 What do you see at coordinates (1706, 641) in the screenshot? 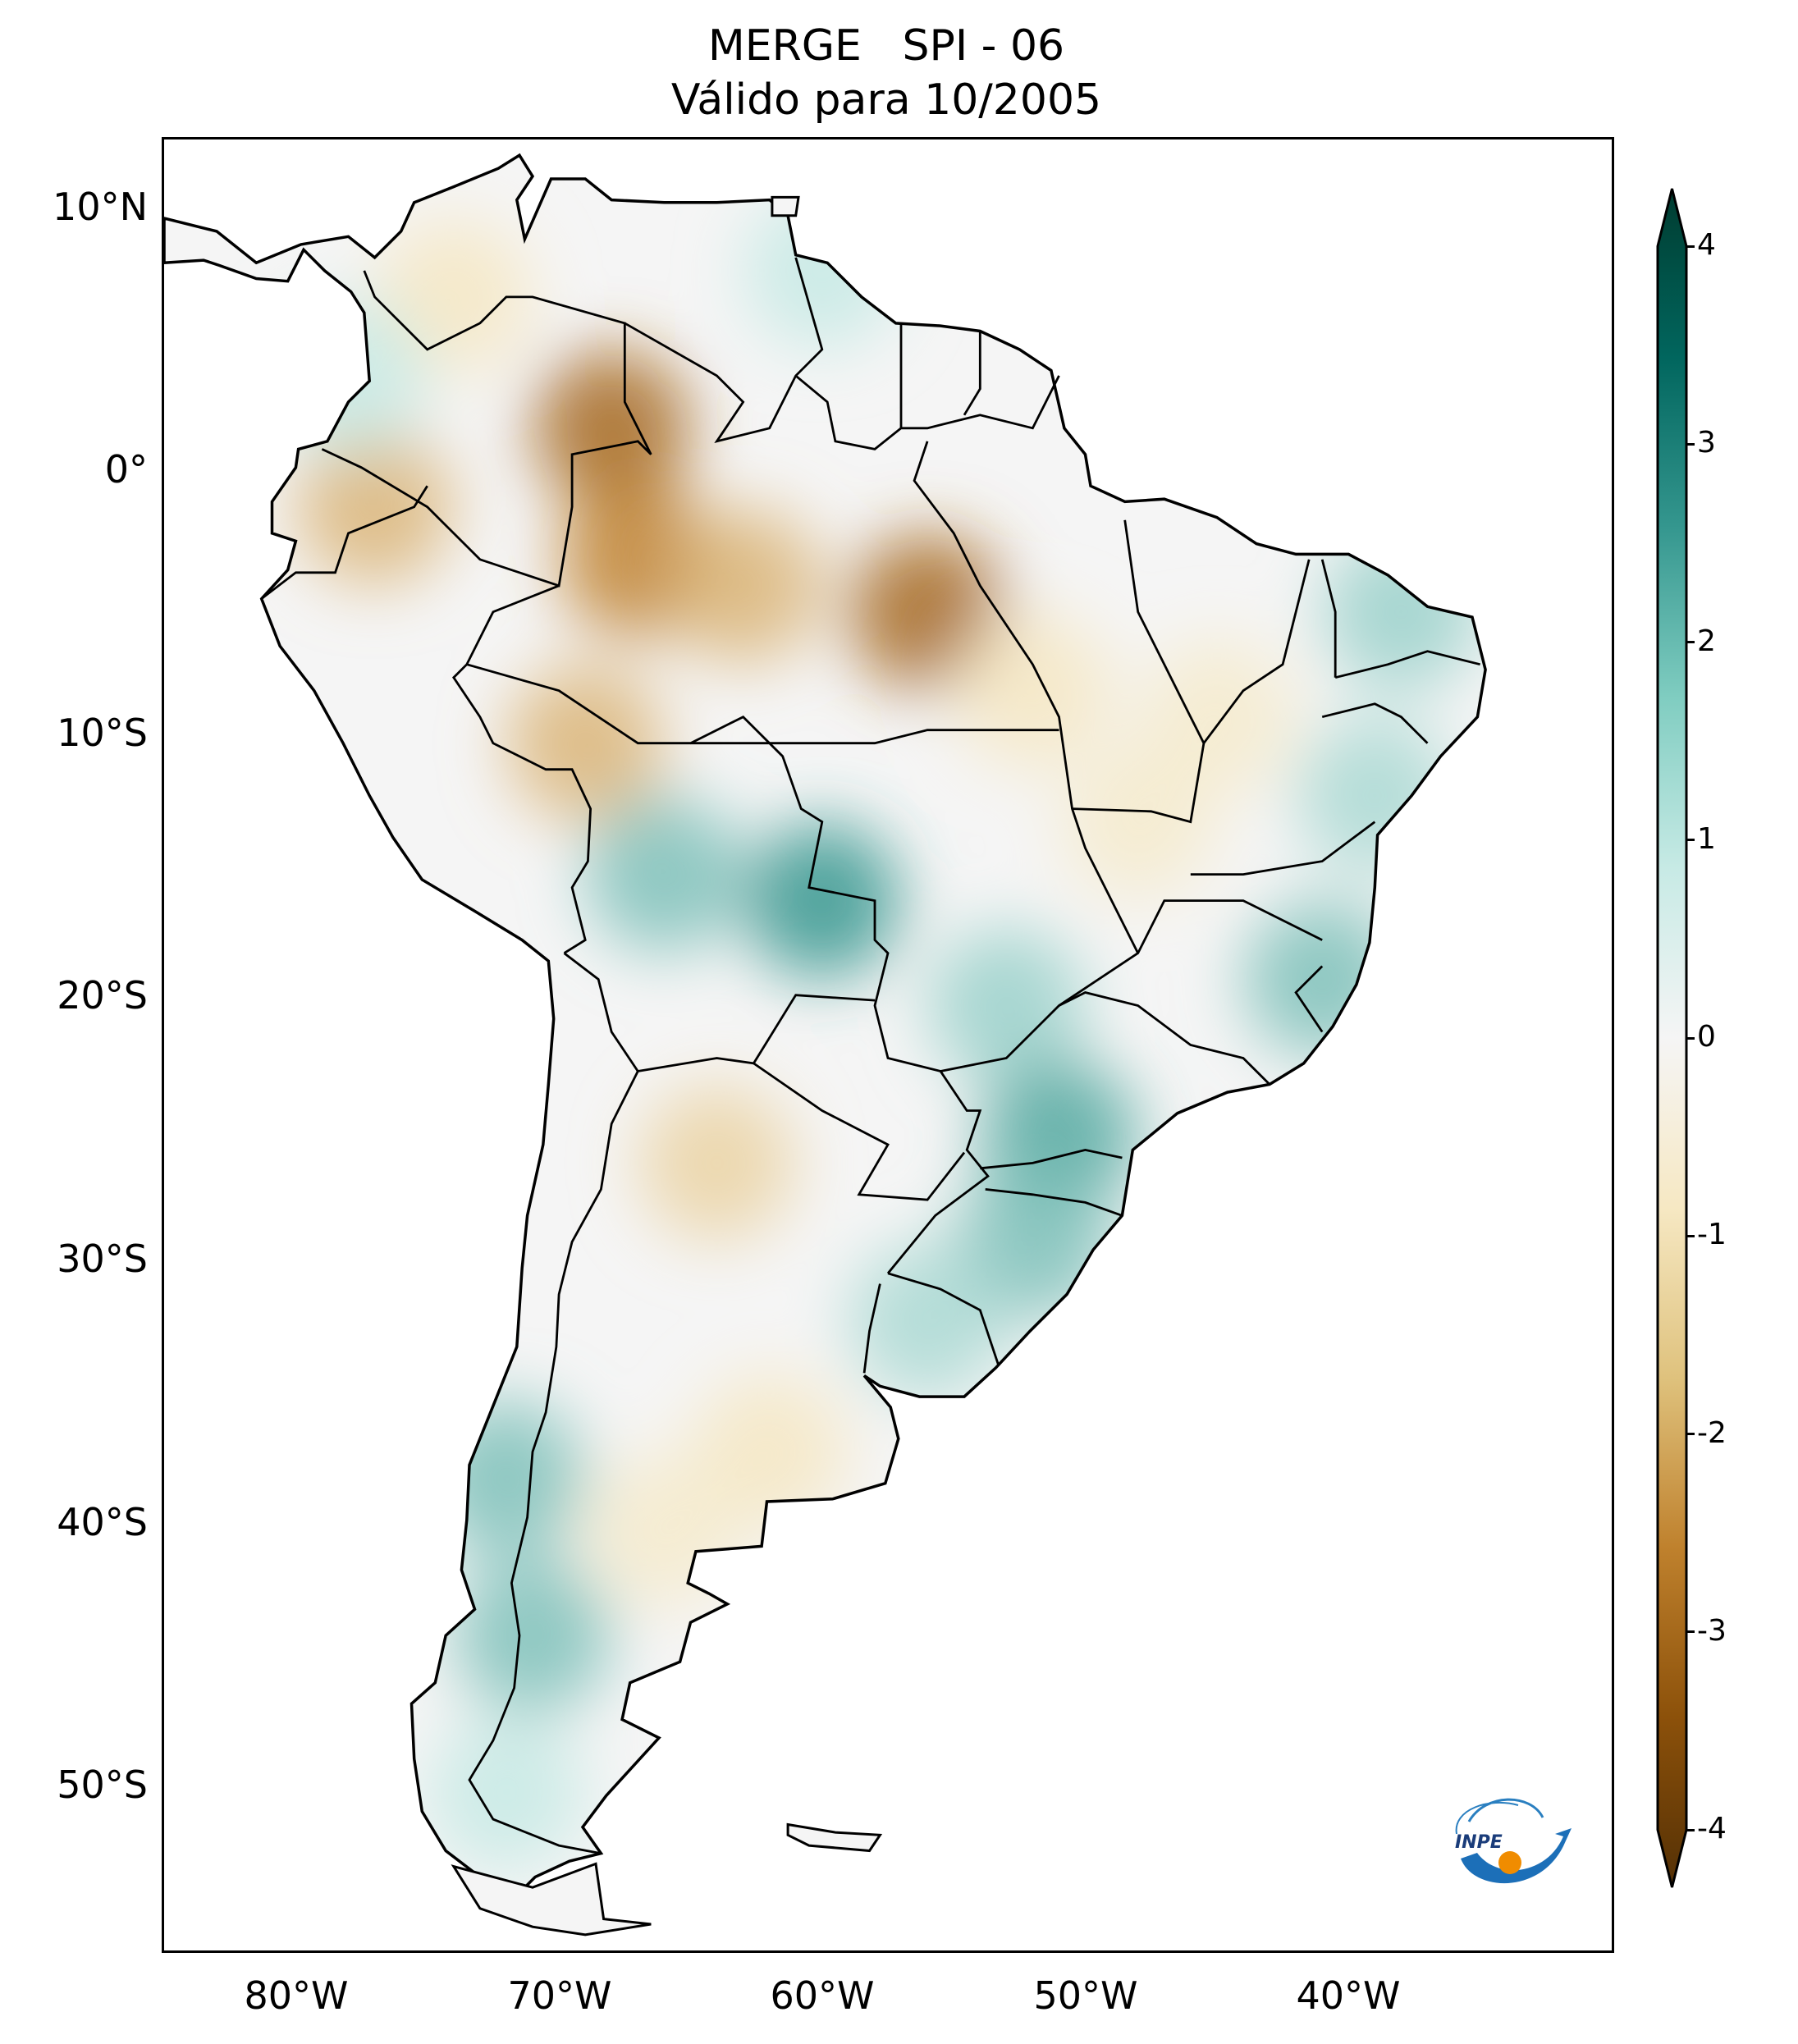
I see `colorbar-tick-label: 2` at bounding box center [1706, 641].